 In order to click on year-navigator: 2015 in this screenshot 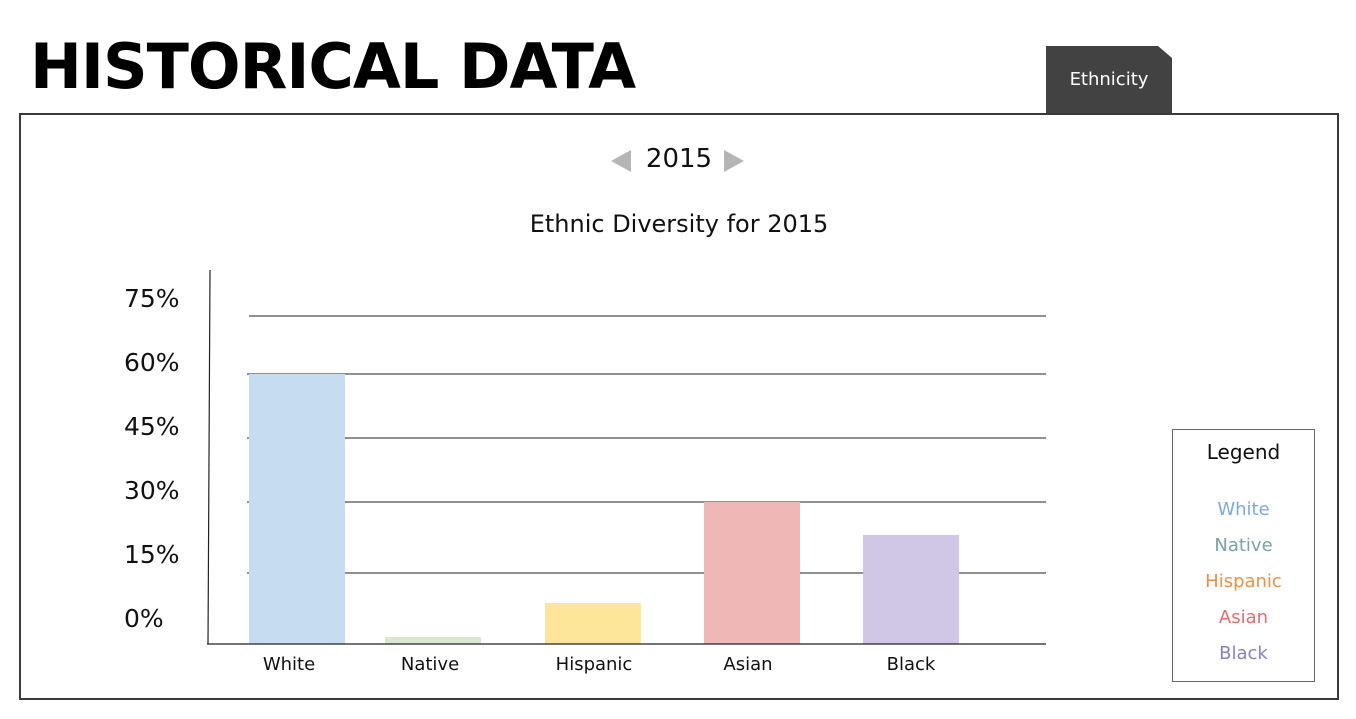, I will do `click(678, 160)`.